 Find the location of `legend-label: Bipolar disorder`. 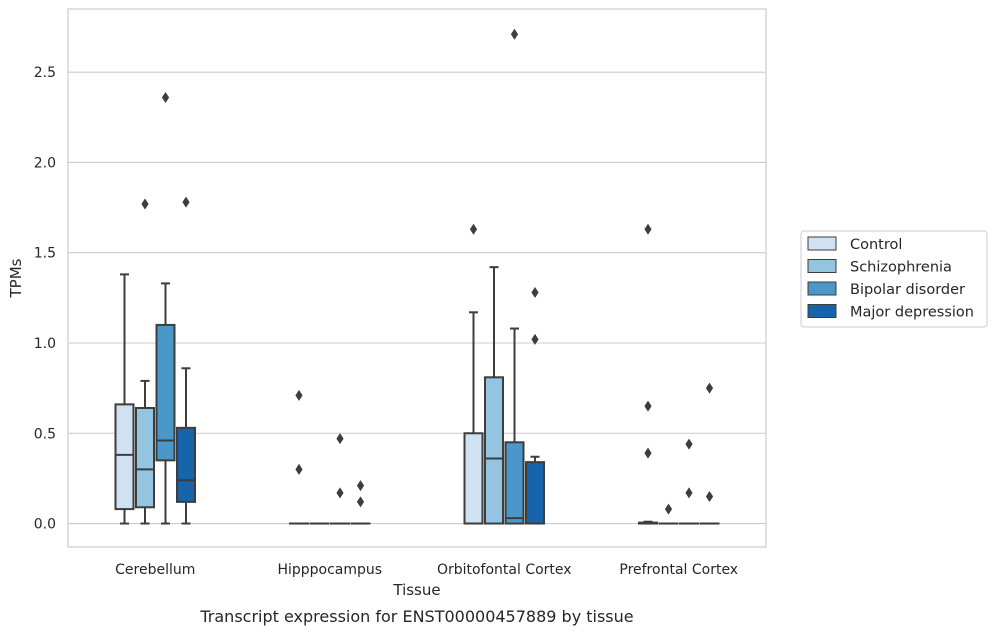

legend-label: Bipolar disorder is located at coordinates (907, 290).